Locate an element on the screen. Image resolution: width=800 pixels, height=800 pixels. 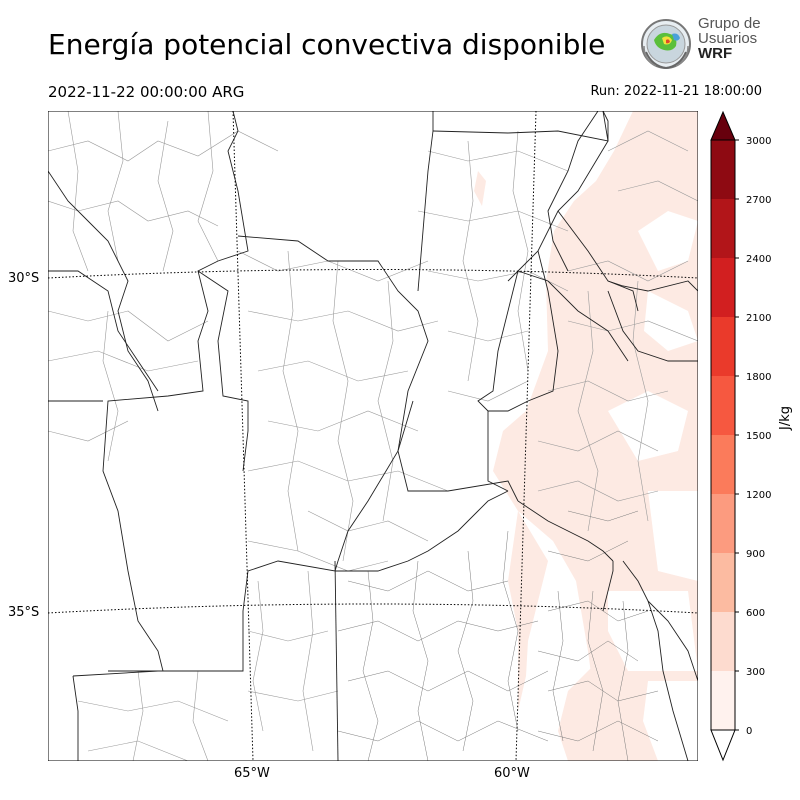
lat-label-35s: 35°S is located at coordinates (24, 612).